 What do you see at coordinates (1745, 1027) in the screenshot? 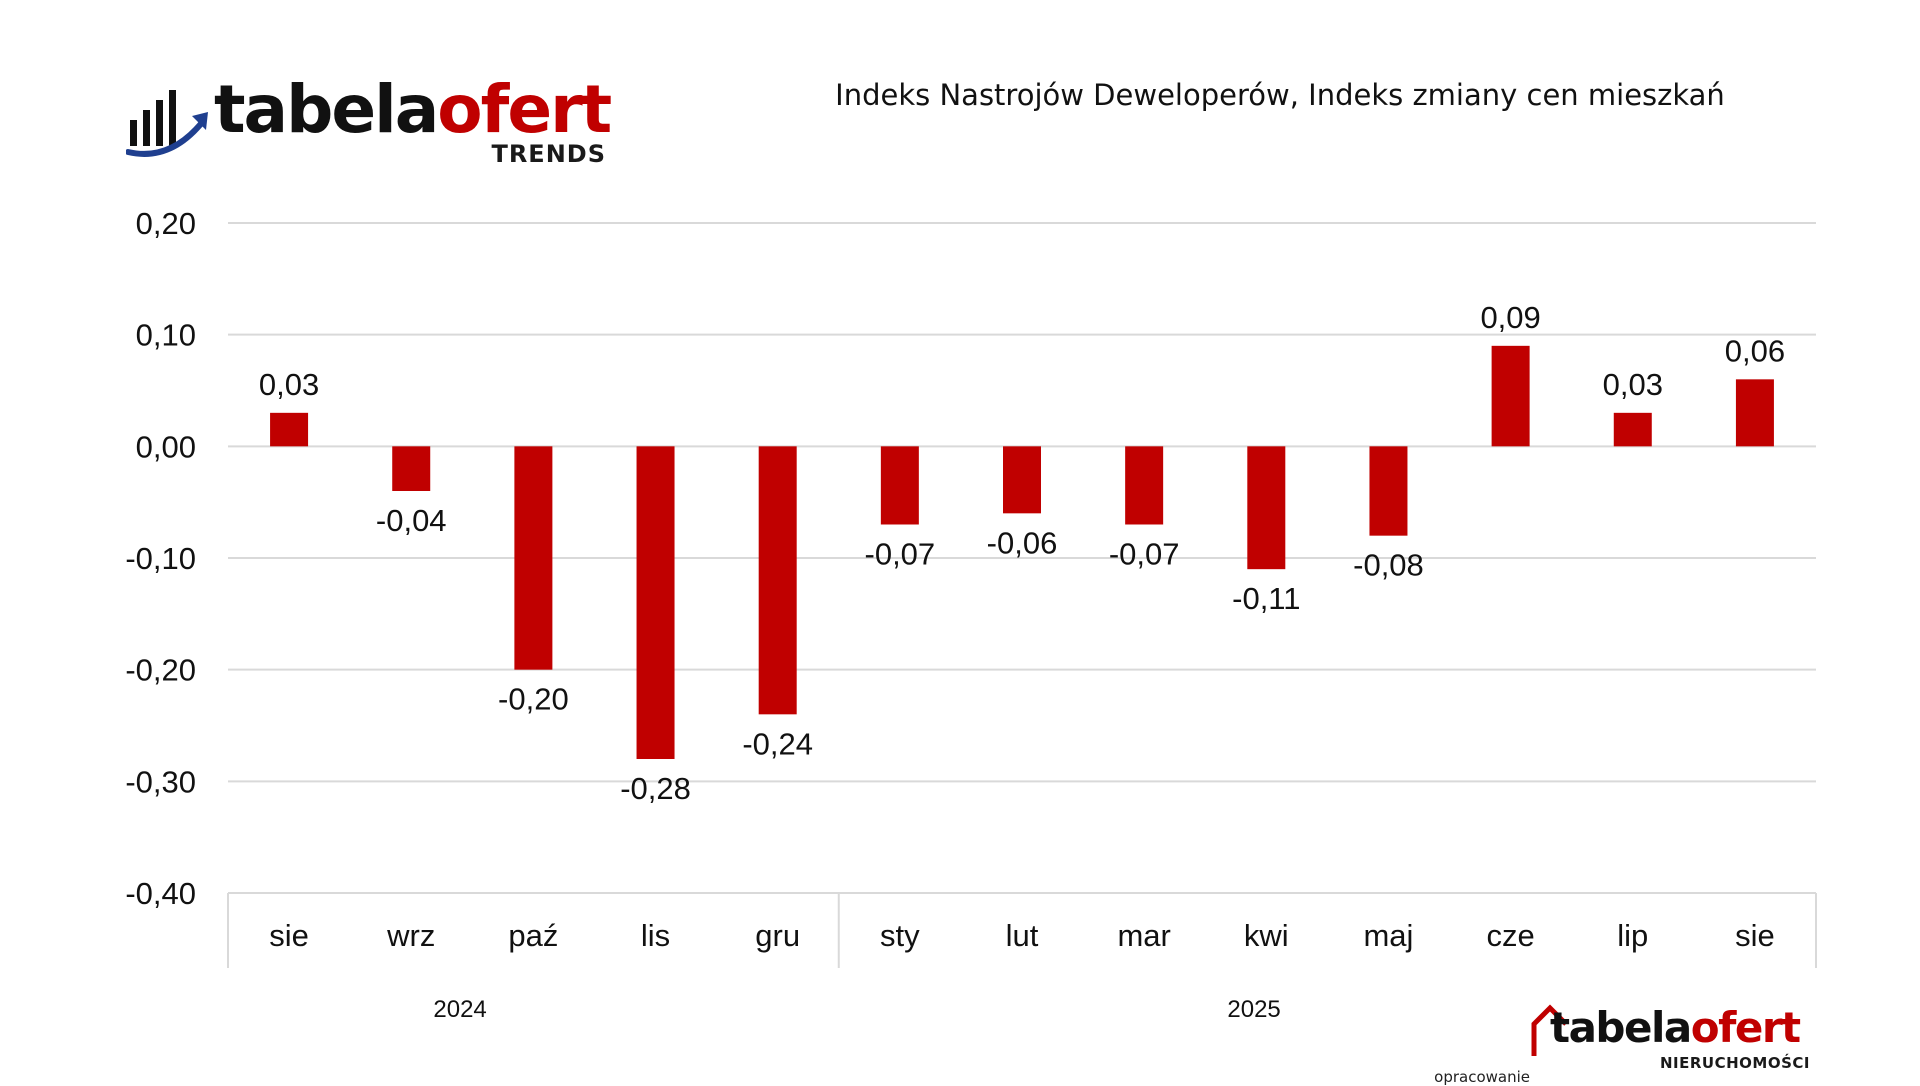
I see `bottom-logo-word-part2: ofert` at bounding box center [1745, 1027].